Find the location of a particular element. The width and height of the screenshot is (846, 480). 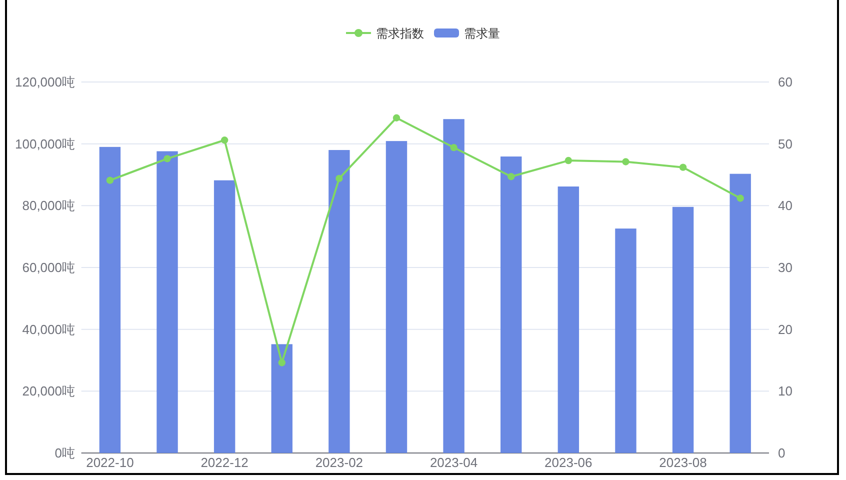

ytick-label: 60,000吨 is located at coordinates (48, 267).